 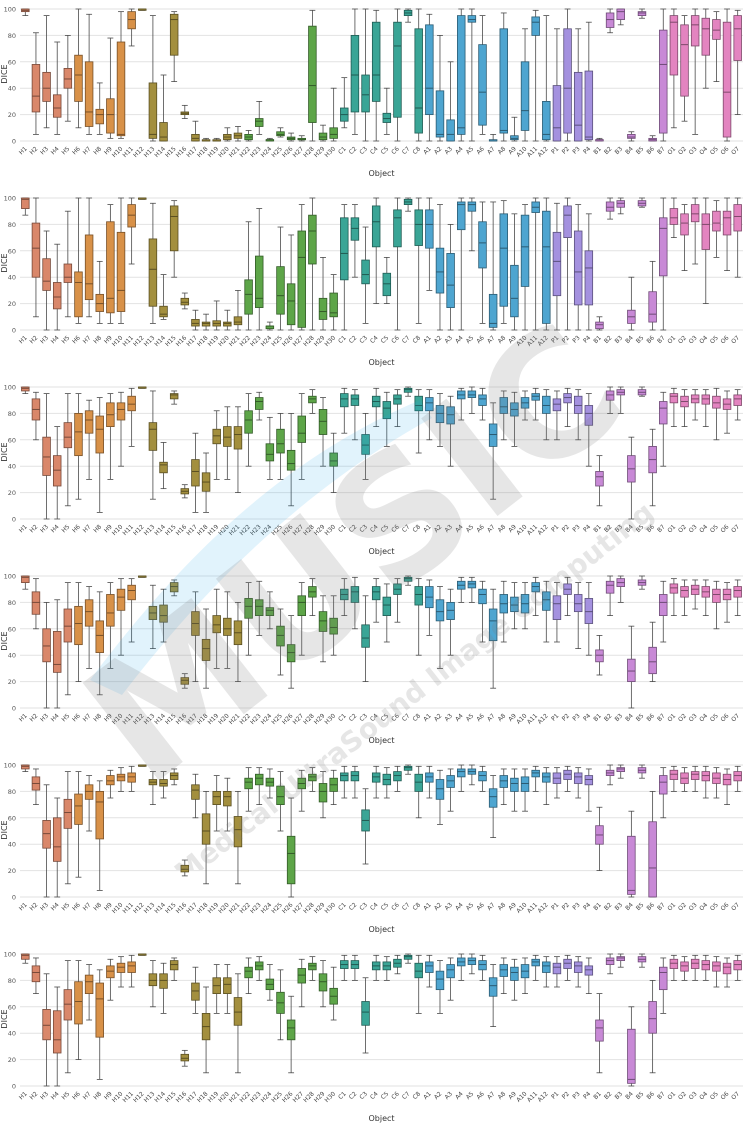 What do you see at coordinates (610, 395) in the screenshot?
I see `box-B2` at bounding box center [610, 395].